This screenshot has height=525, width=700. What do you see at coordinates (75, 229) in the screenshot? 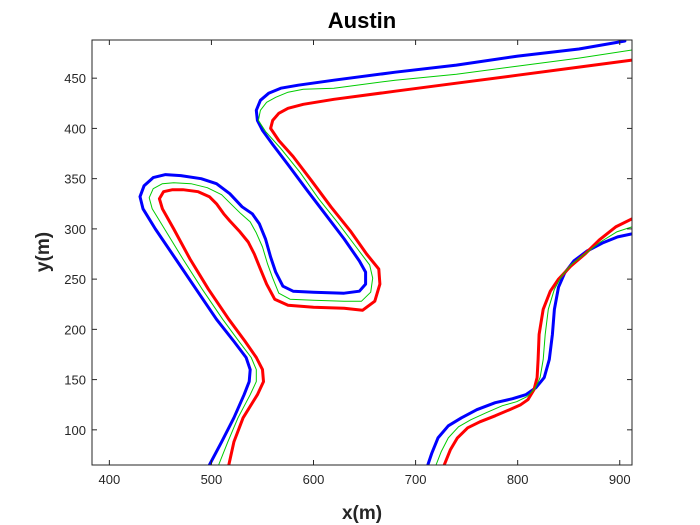
I see `y-tick-label: 300` at bounding box center [75, 229].